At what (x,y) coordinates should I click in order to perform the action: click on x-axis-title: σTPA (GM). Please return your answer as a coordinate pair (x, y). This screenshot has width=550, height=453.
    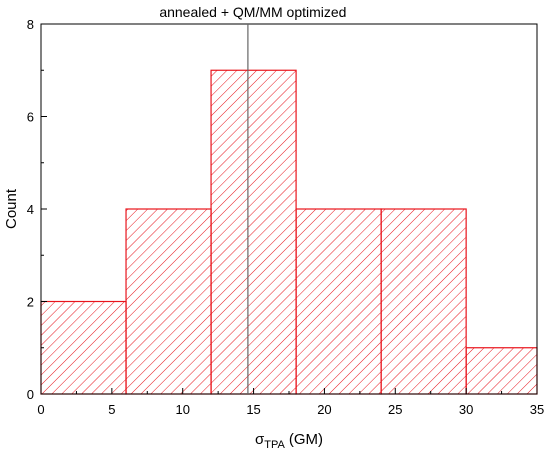
    Looking at the image, I should click on (289, 441).